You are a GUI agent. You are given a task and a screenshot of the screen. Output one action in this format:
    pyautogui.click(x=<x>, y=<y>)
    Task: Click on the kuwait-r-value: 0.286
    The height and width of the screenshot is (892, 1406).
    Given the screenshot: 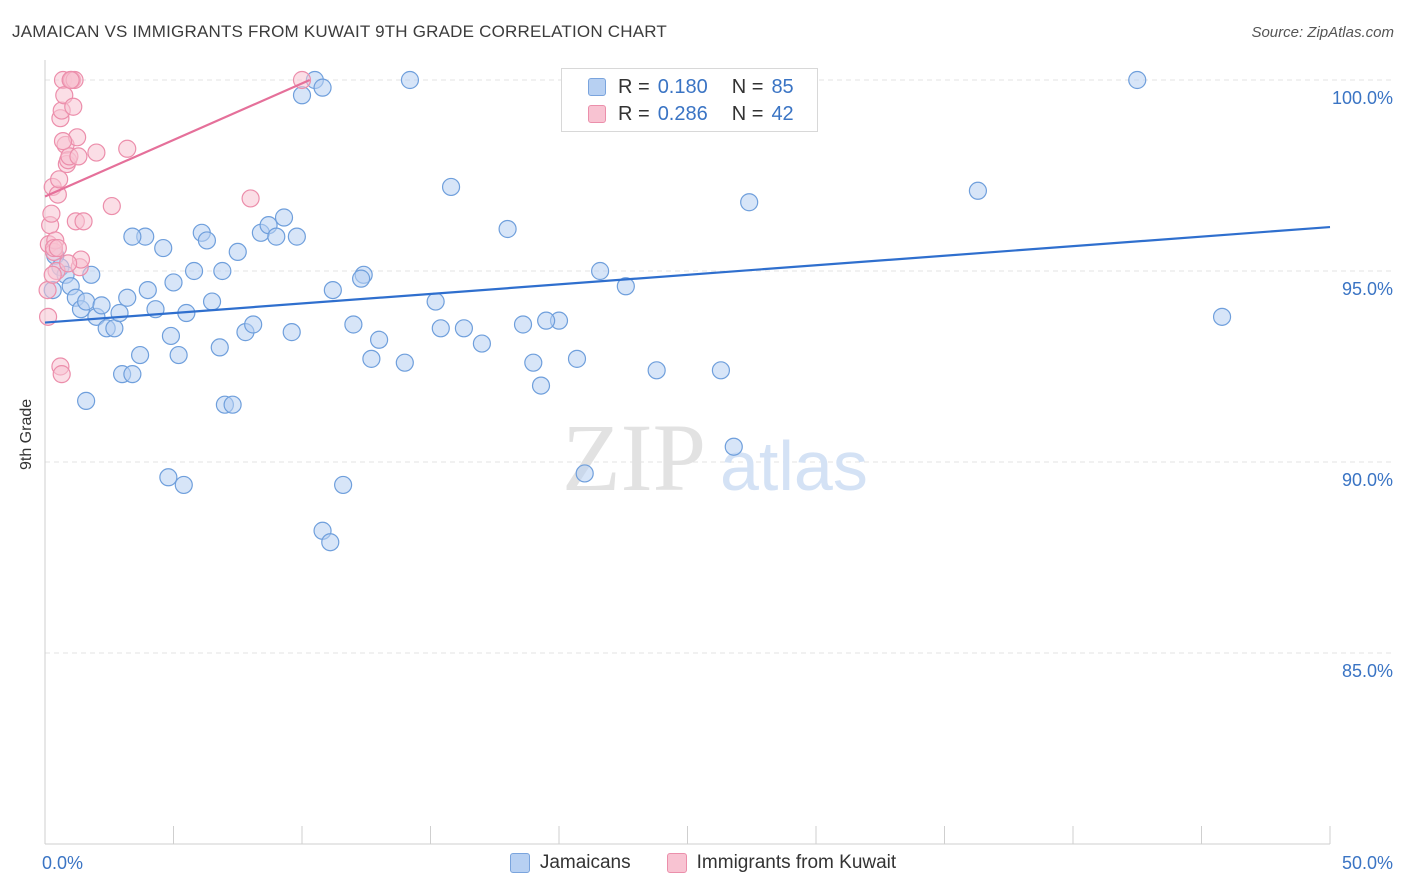 What is the action you would take?
    pyautogui.click(x=682, y=113)
    